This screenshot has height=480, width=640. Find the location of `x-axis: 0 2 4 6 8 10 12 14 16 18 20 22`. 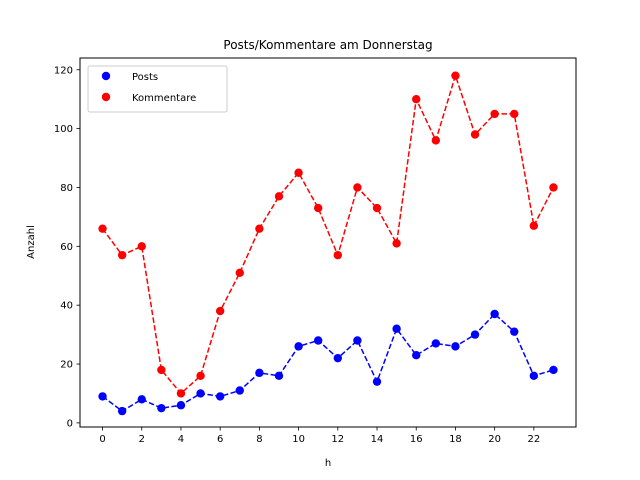

x-axis: 0 2 4 6 8 10 12 14 16 18 20 22 is located at coordinates (319, 436).